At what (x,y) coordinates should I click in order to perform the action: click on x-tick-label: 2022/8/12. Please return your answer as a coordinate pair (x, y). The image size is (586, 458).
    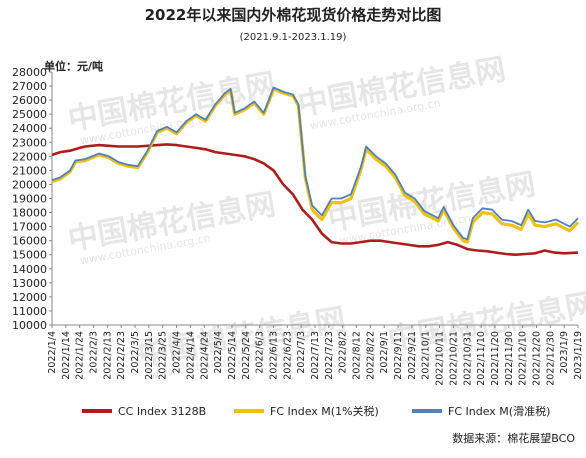
    Looking at the image, I should click on (357, 355).